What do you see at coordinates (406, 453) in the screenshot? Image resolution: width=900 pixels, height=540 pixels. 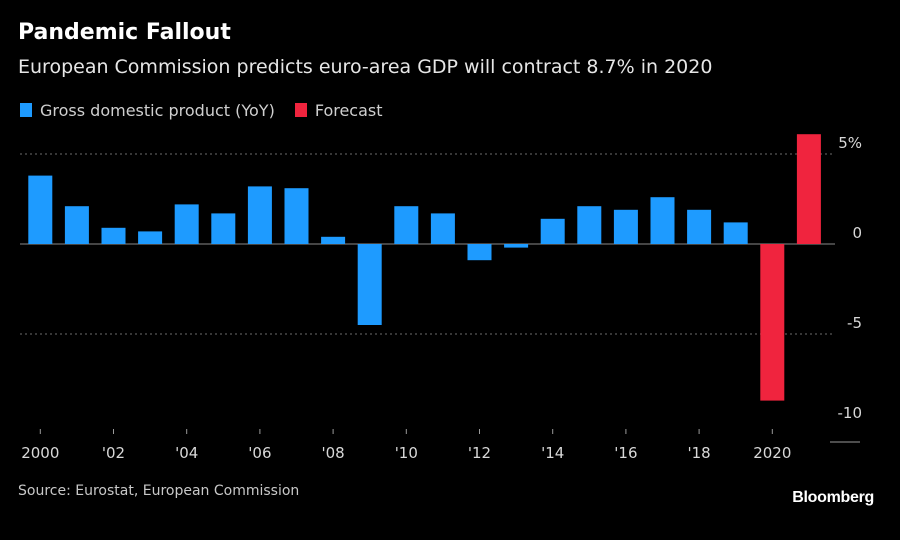 I see `x-tick-label: '10` at bounding box center [406, 453].